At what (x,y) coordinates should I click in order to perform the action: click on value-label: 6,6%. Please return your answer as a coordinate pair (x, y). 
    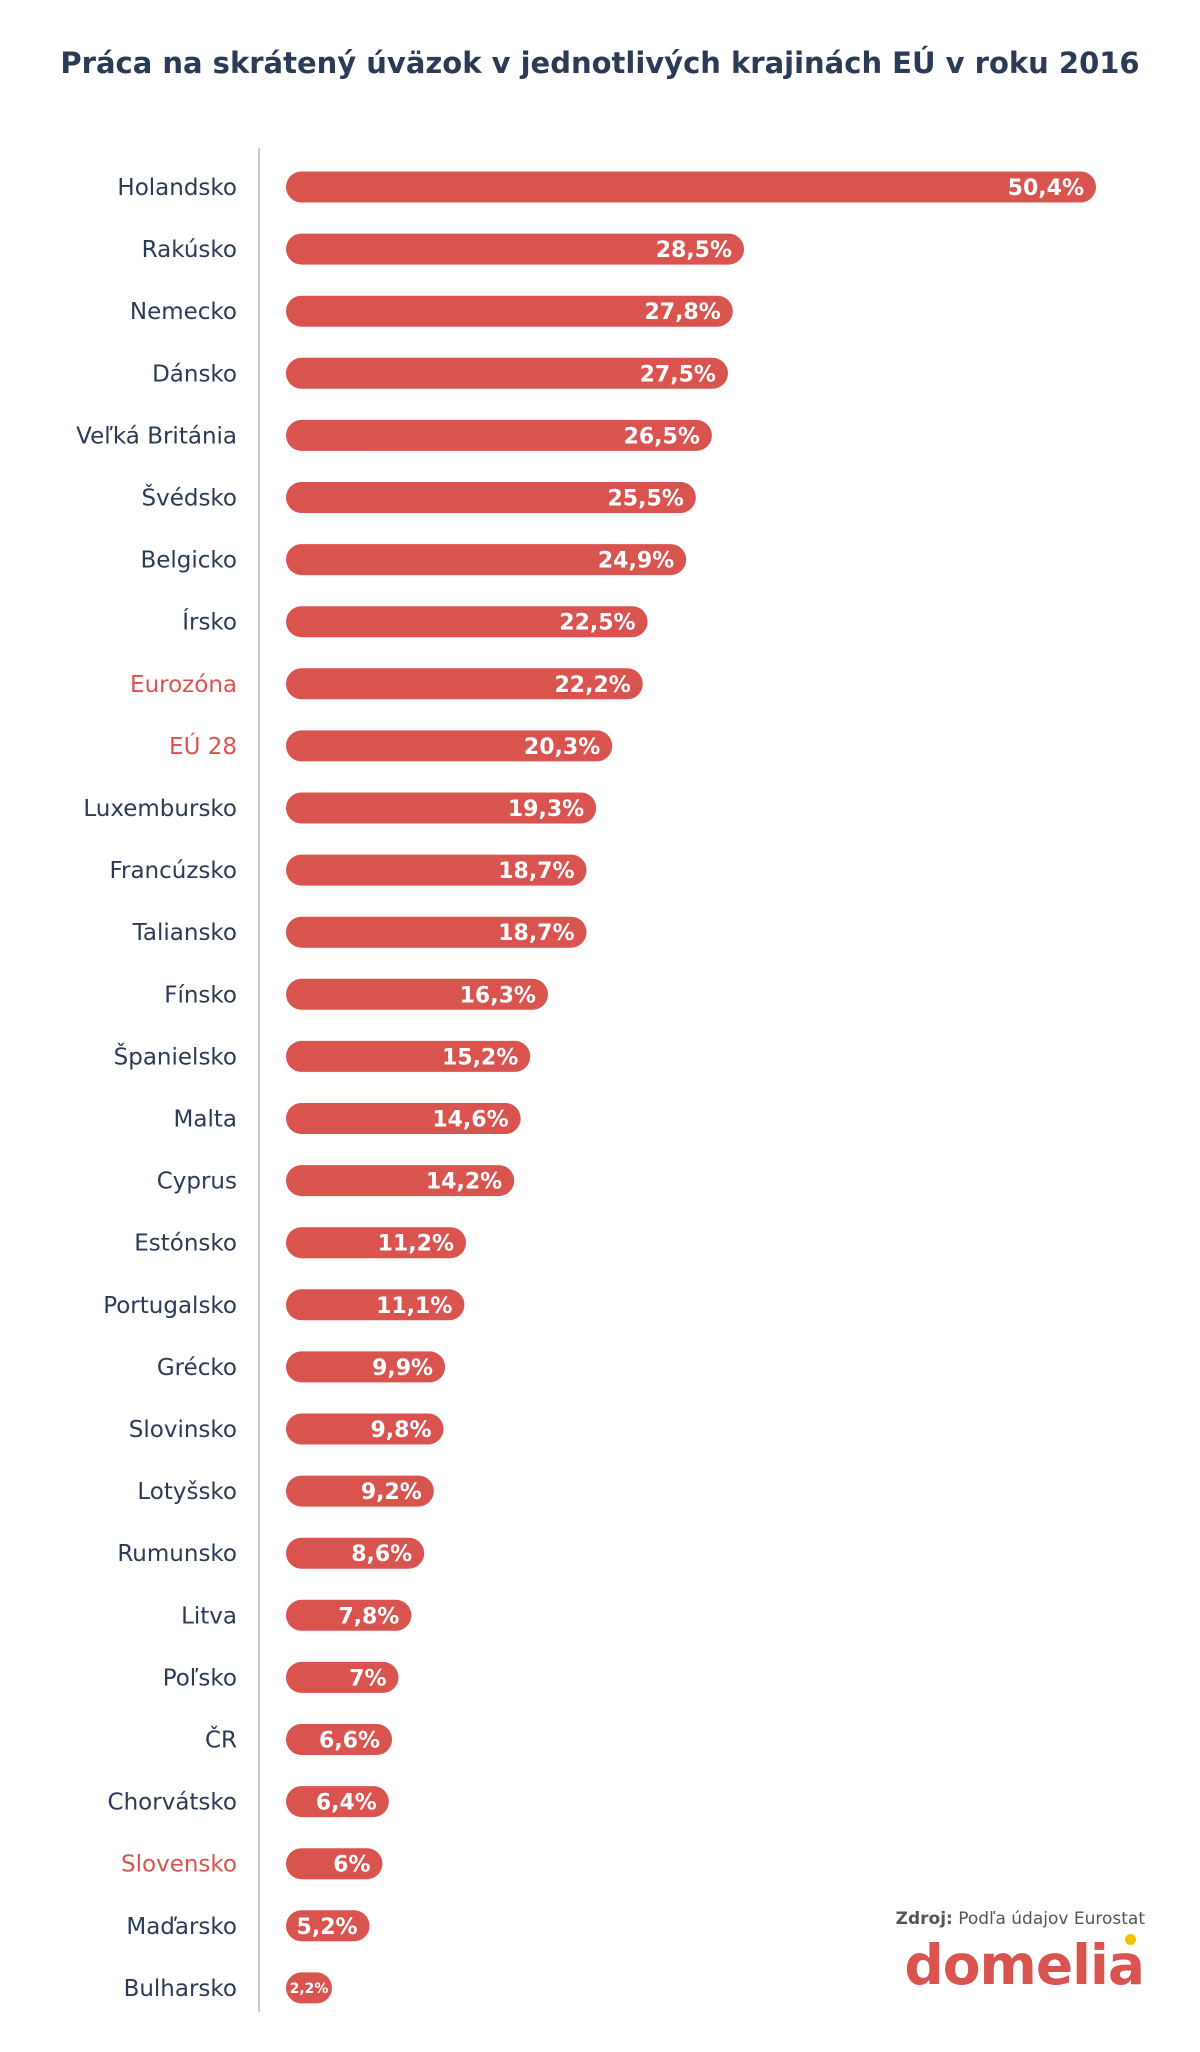
    Looking at the image, I should click on (349, 1741).